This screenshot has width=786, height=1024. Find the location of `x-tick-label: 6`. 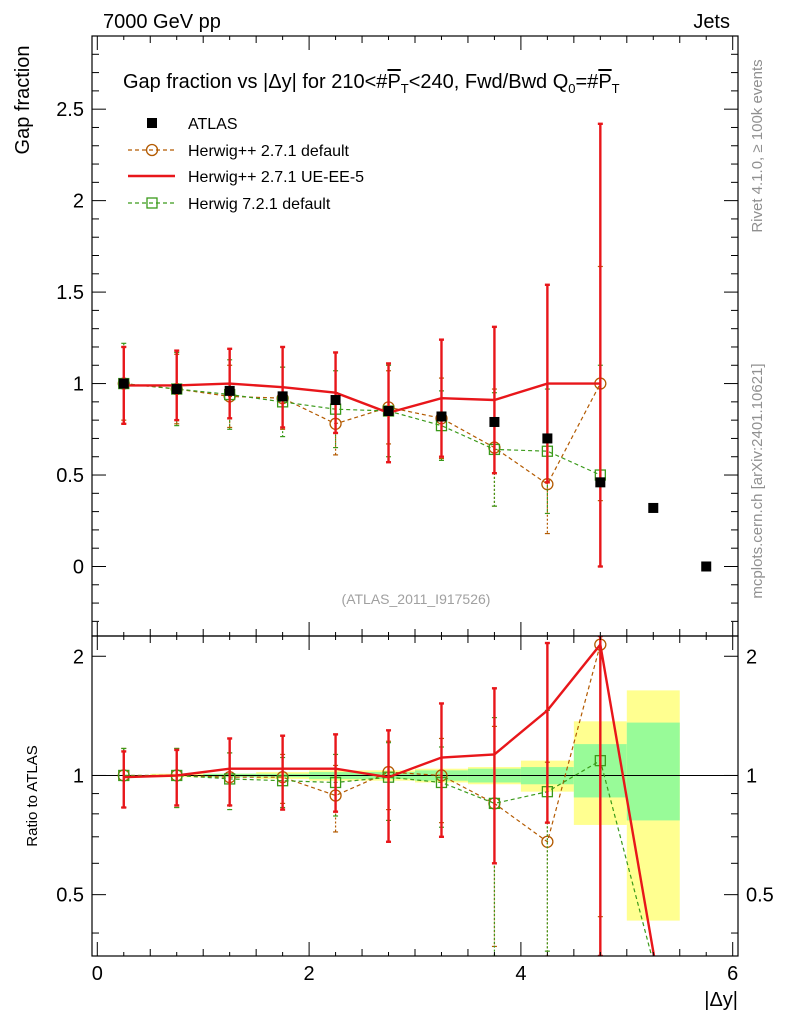

x-tick-label: 6 is located at coordinates (732, 974).